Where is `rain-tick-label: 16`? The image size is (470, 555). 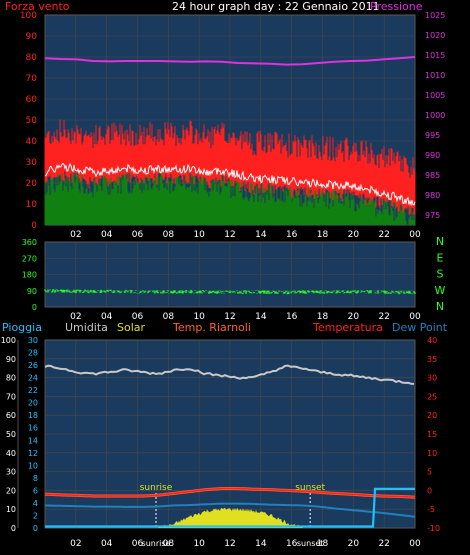 rain-tick-label: 16 is located at coordinates (33, 428).